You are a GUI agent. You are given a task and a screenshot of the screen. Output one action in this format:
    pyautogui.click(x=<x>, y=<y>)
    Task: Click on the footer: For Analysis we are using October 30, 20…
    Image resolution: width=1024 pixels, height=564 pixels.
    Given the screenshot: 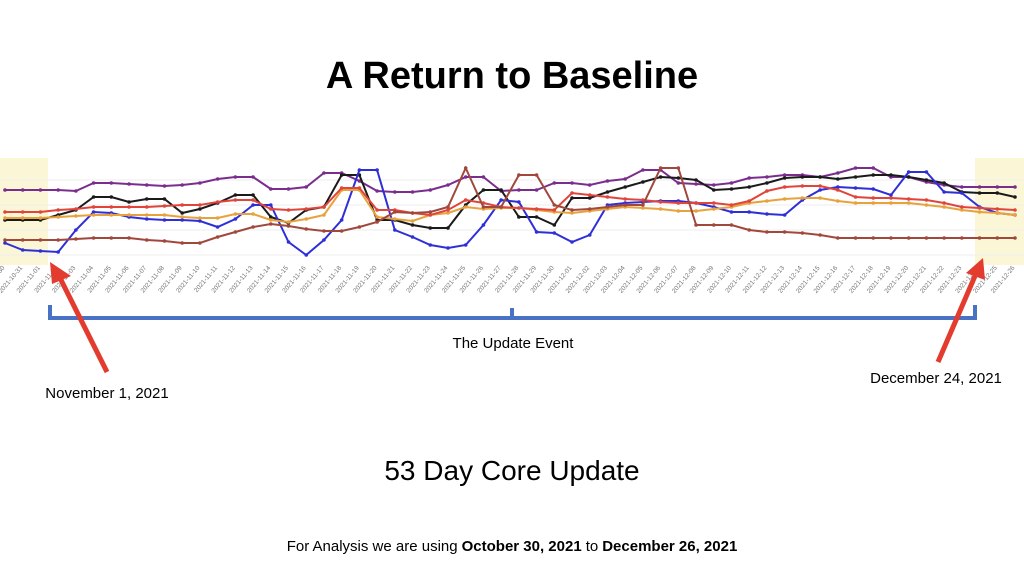 What is the action you would take?
    pyautogui.click(x=512, y=546)
    